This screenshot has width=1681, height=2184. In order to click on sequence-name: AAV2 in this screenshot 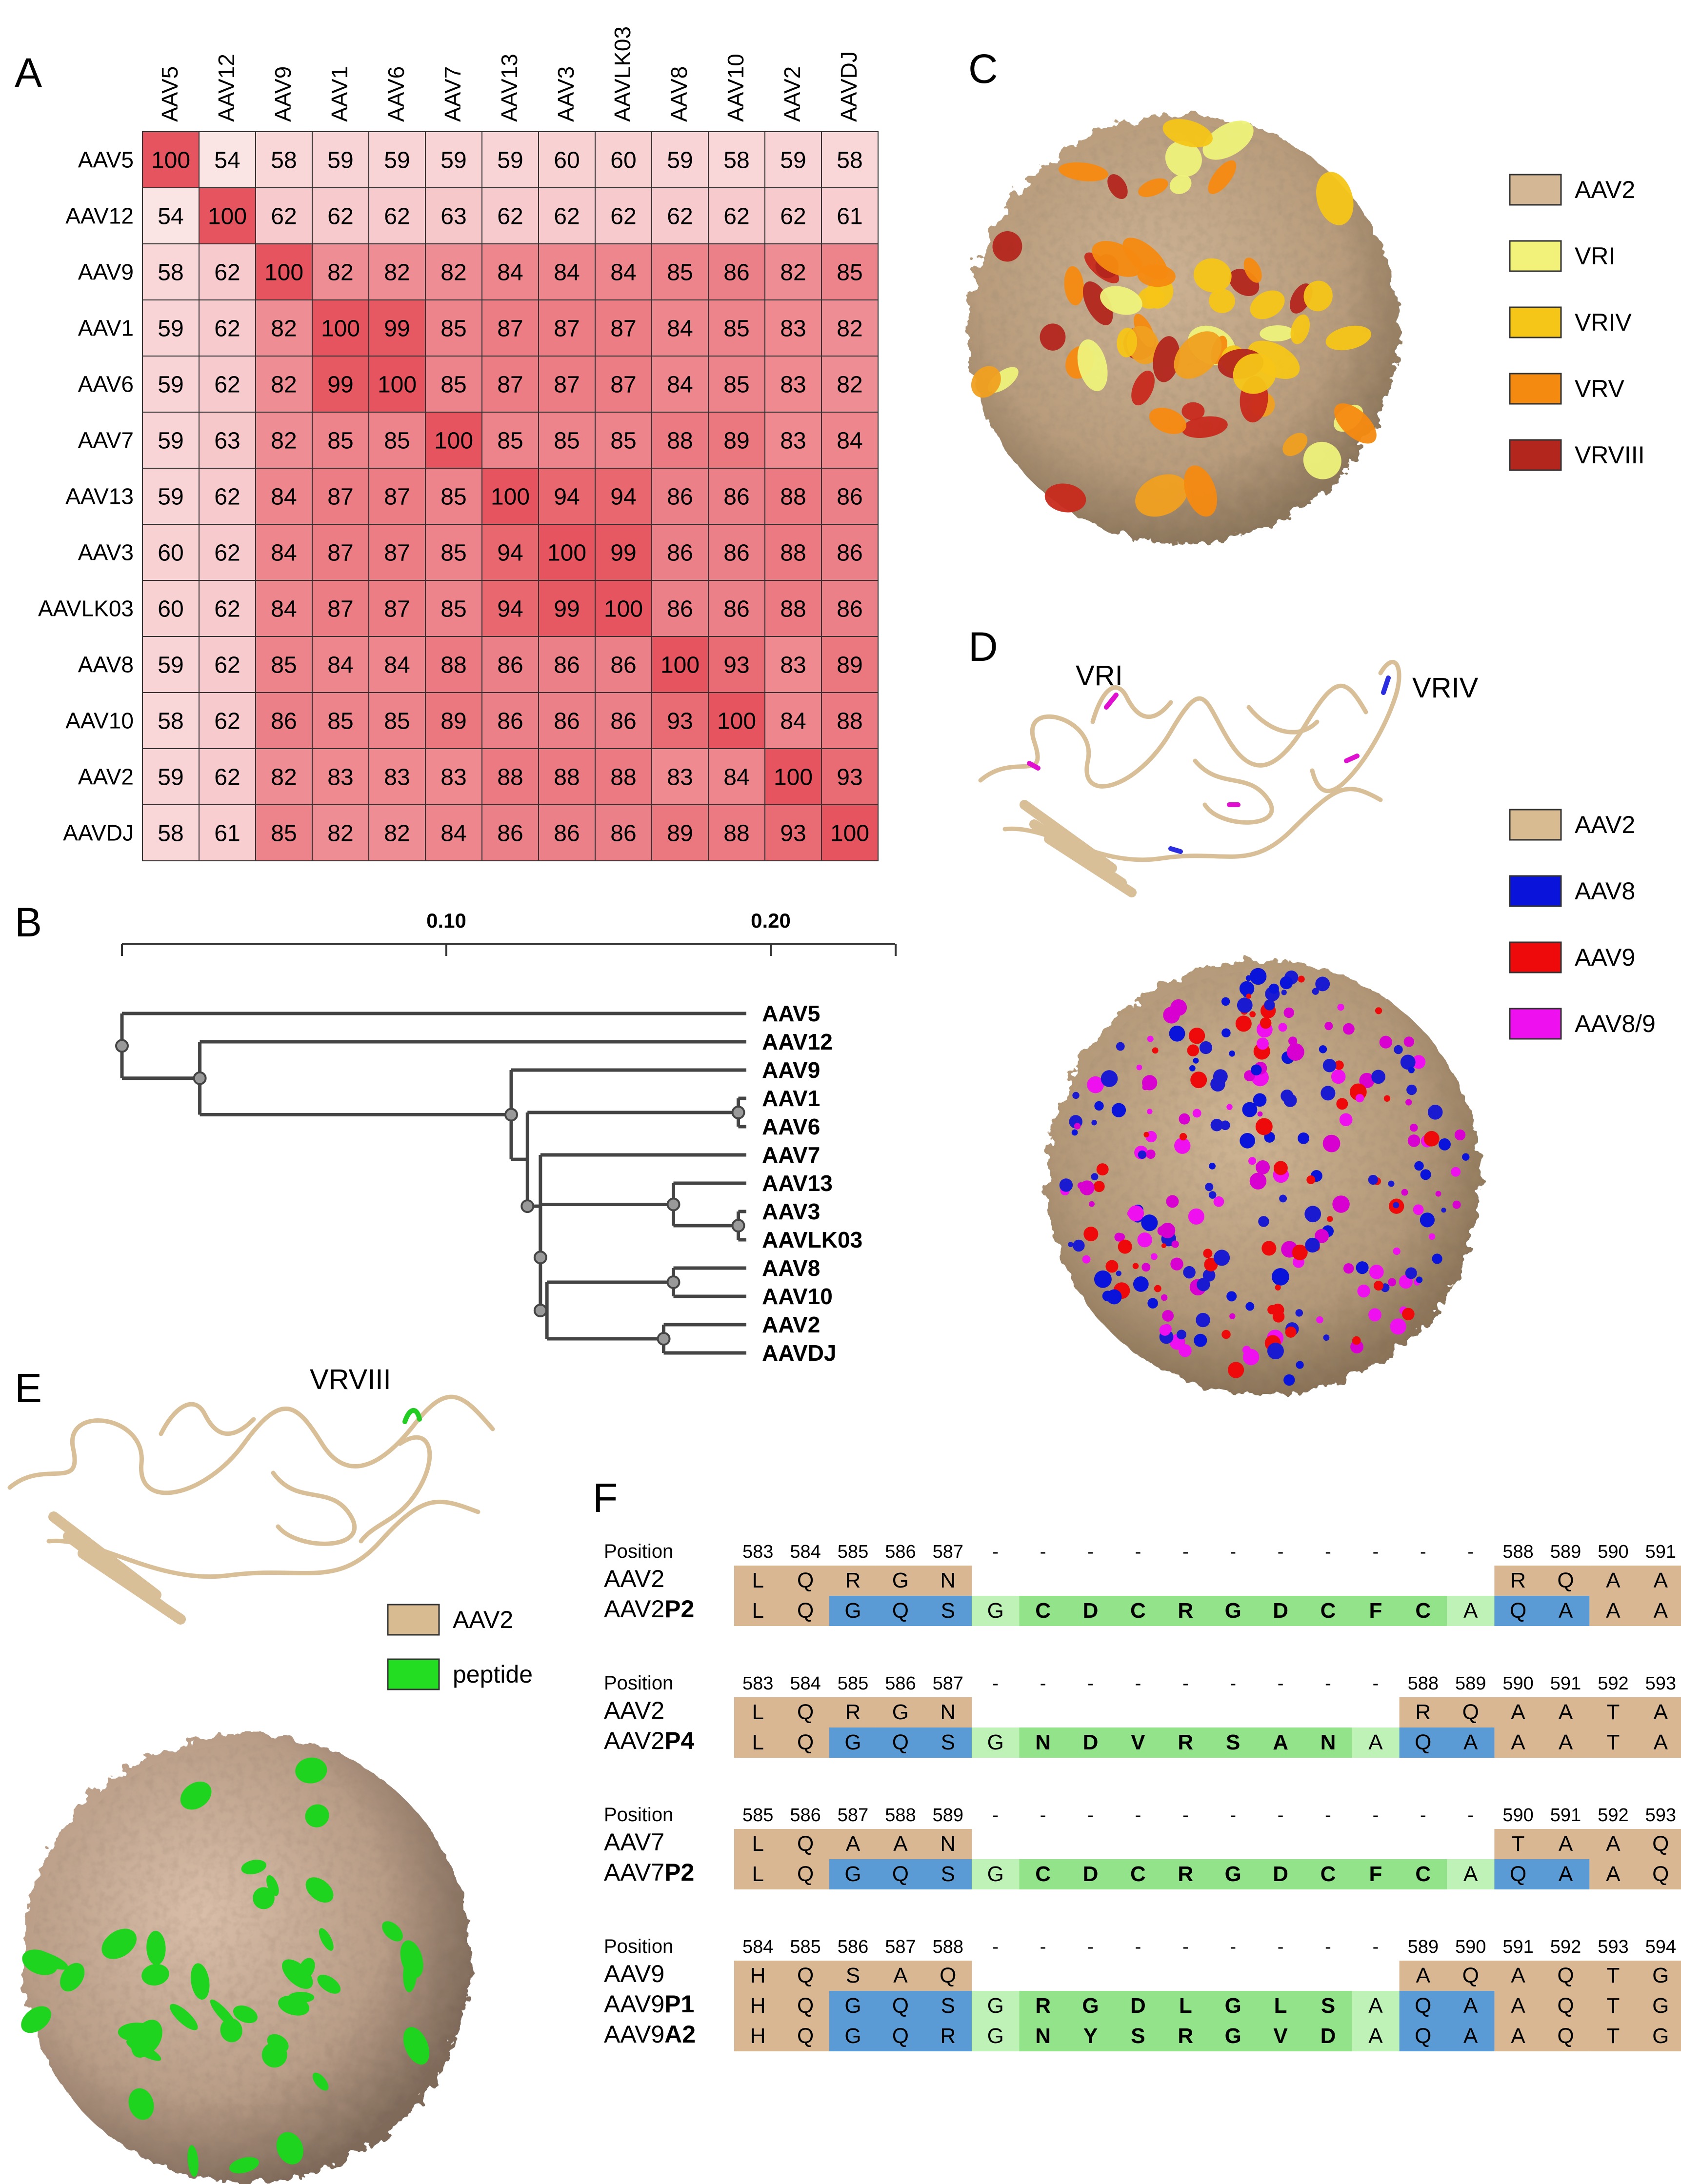, I will do `click(634, 1710)`.